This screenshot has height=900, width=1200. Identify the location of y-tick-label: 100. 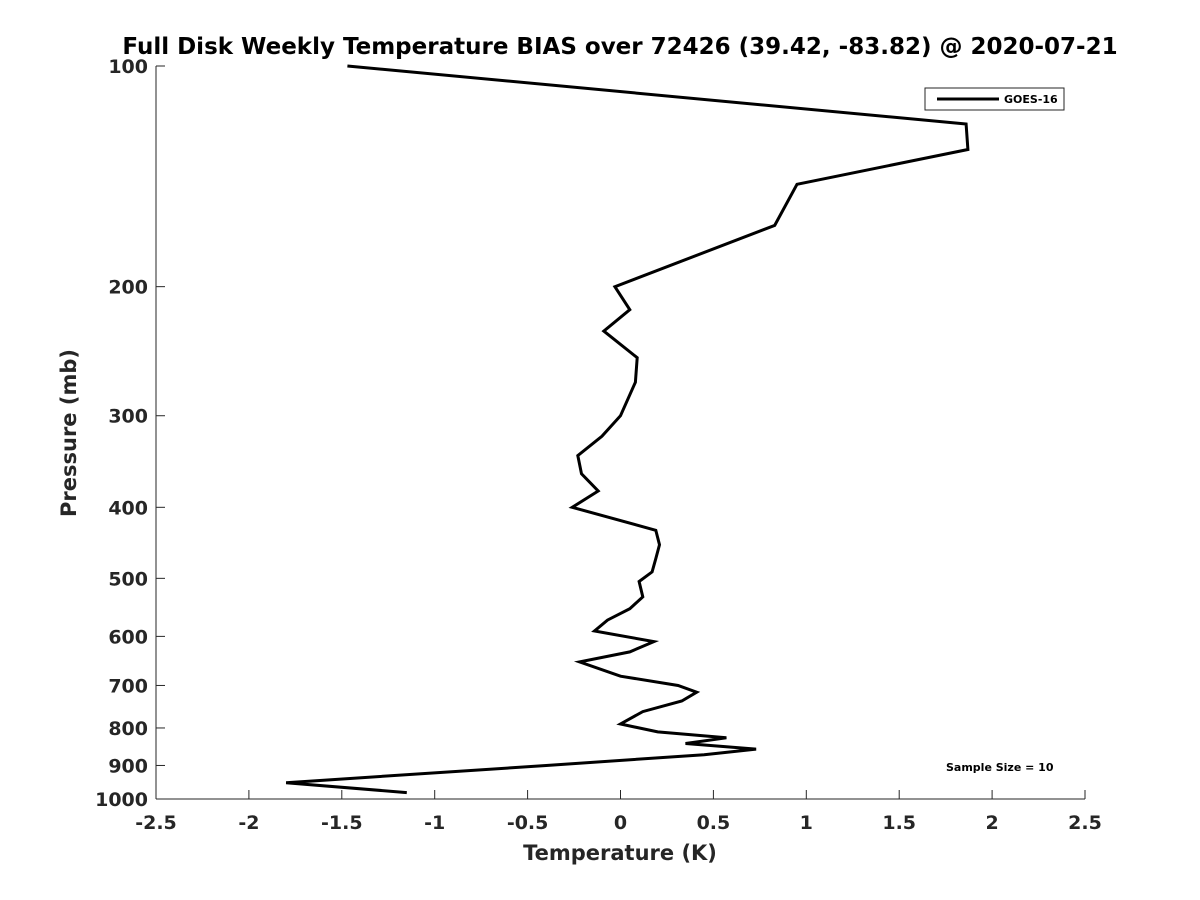
(128, 67).